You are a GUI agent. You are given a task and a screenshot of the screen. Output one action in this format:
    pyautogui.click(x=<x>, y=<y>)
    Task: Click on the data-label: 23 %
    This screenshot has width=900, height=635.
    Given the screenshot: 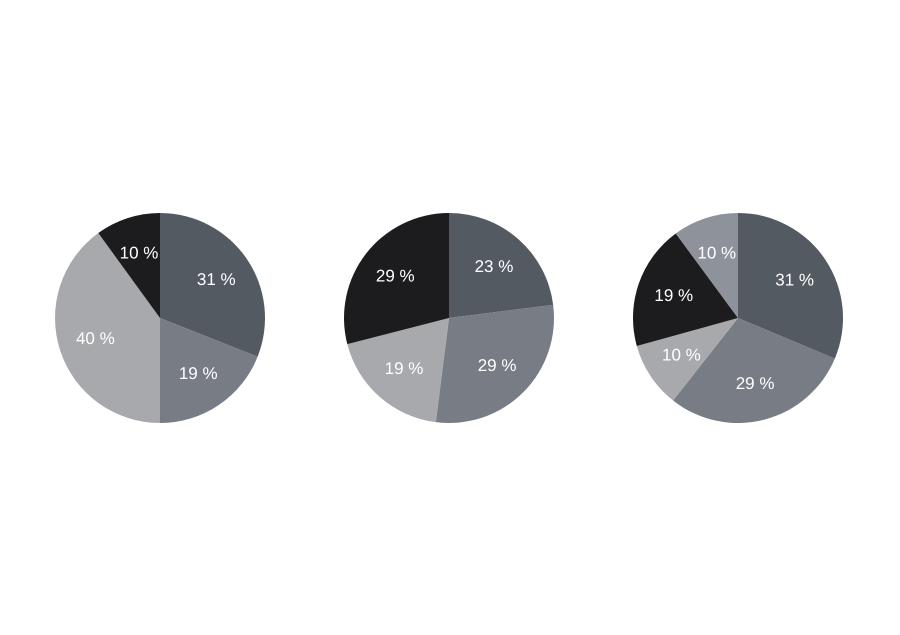 What is the action you would take?
    pyautogui.click(x=494, y=266)
    